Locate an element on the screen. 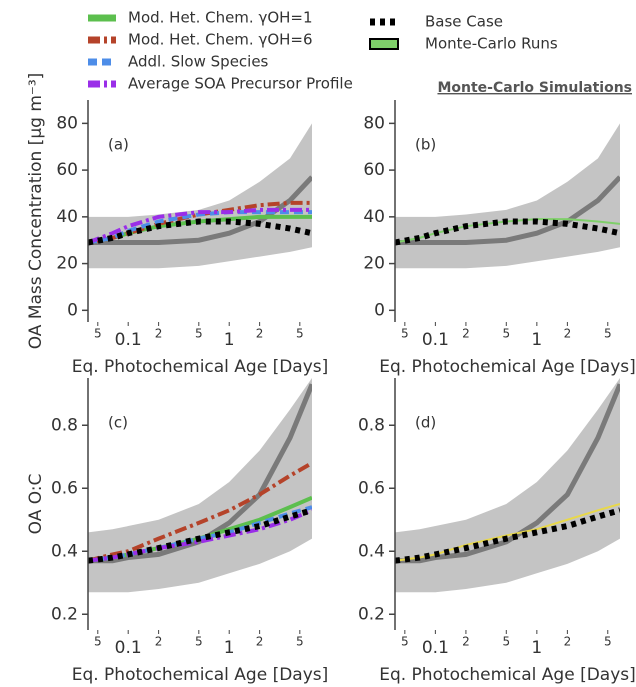 The image size is (636, 687). legend-swatch is located at coordinates (384, 44).